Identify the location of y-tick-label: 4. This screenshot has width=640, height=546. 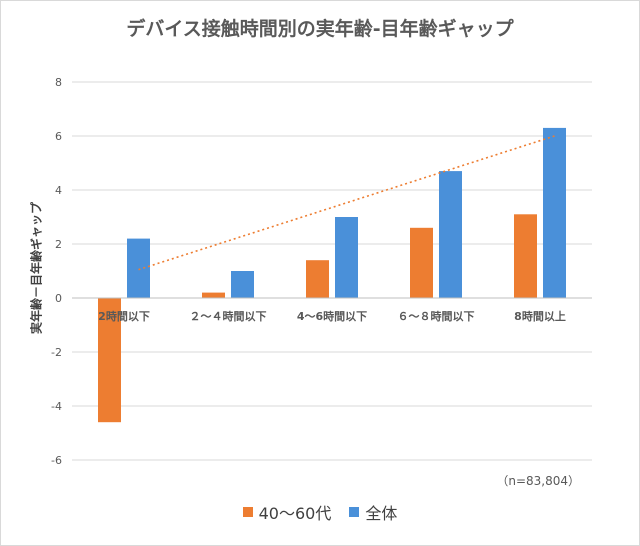
(58, 190).